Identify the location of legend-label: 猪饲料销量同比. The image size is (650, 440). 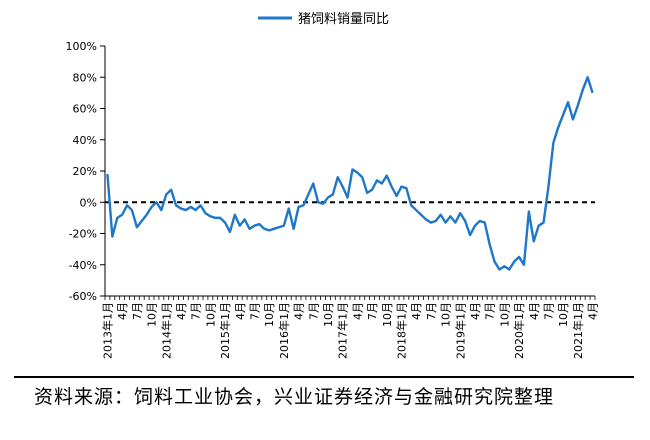
(343, 19).